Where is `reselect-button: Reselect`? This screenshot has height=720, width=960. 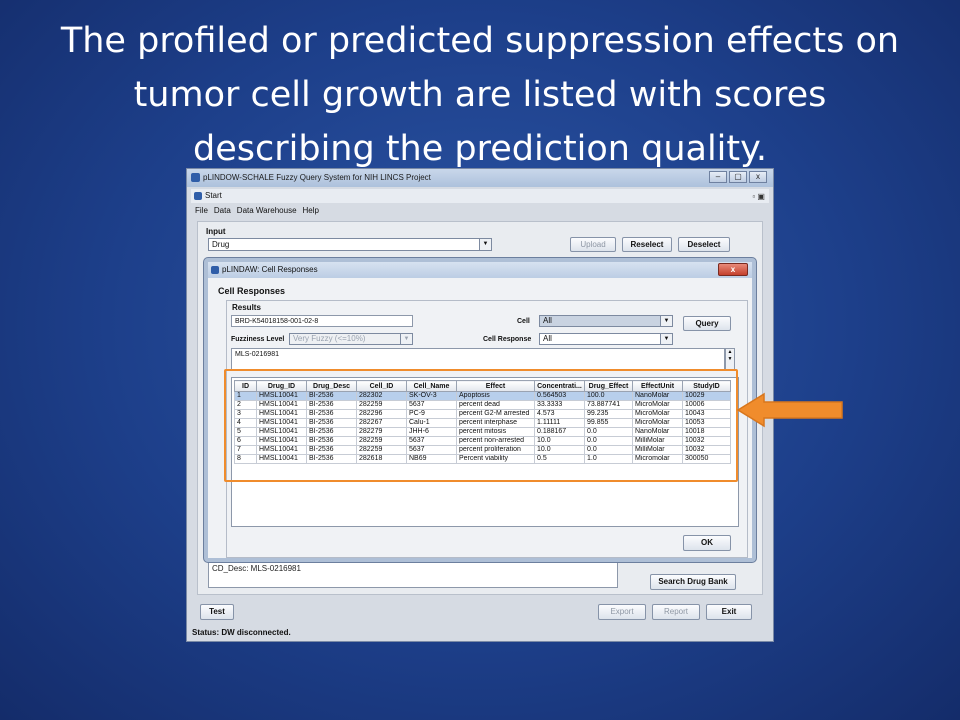
reselect-button: Reselect is located at coordinates (647, 244).